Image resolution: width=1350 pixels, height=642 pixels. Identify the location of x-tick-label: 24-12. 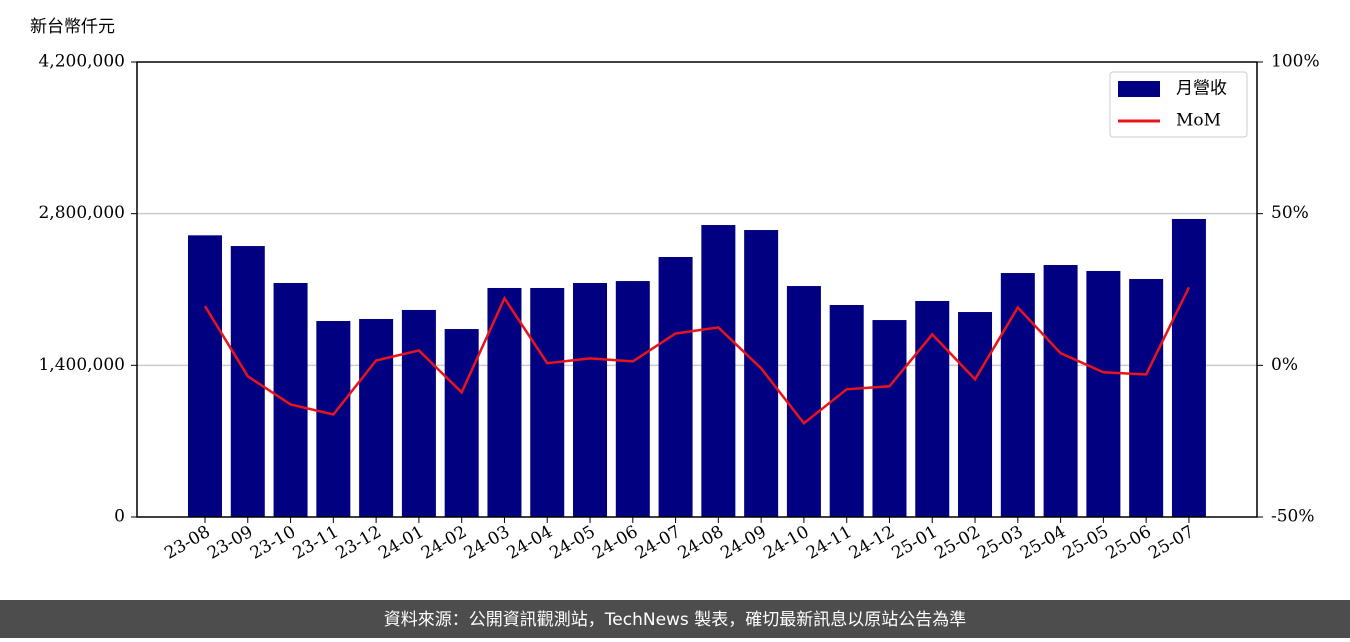
(872, 543).